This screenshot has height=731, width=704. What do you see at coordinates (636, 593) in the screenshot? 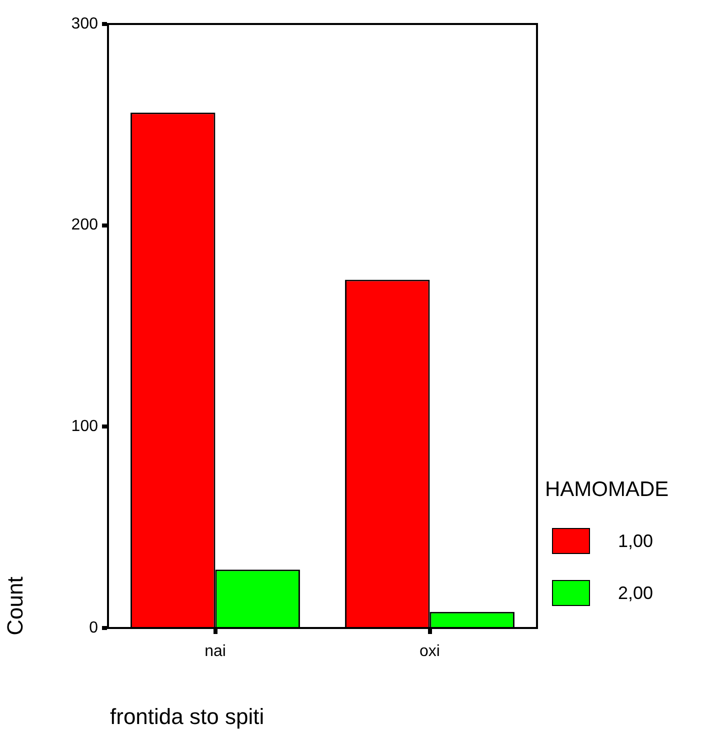
I see `legend-label: 2,00` at bounding box center [636, 593].